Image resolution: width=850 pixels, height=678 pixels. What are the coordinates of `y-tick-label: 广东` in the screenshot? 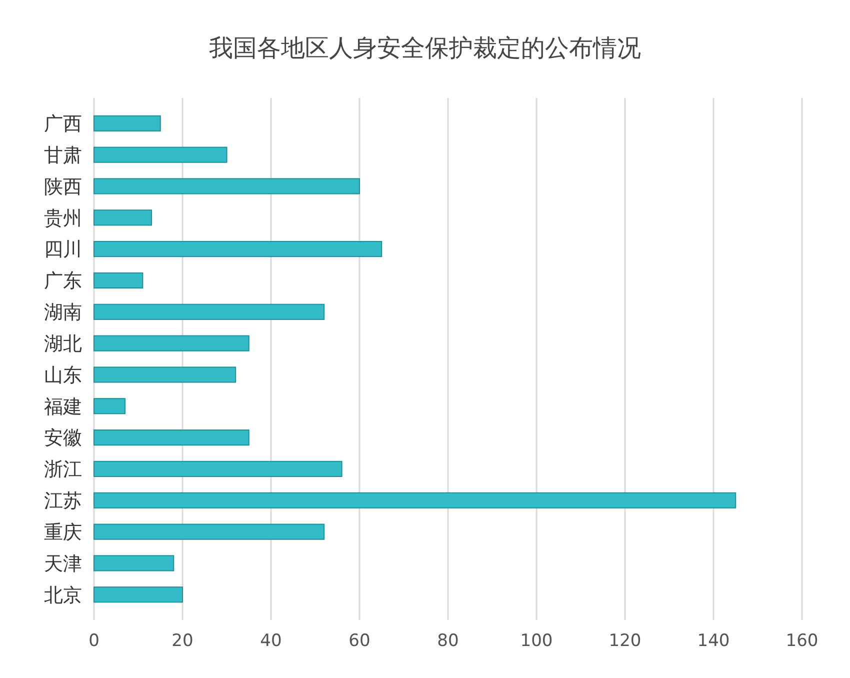 It's located at (63, 281).